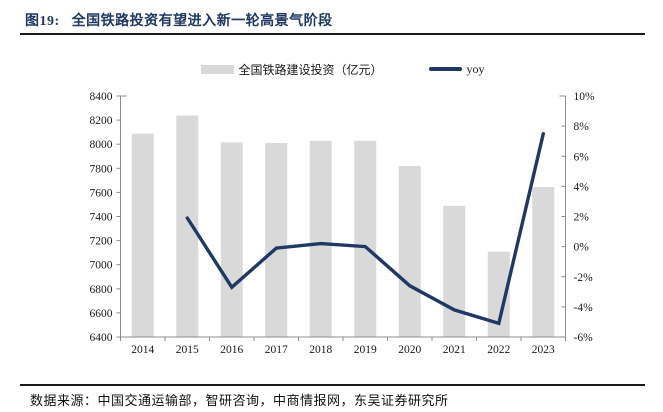 This screenshot has width=663, height=412. I want to click on legend-item-yoy: yoy, so click(456, 69).